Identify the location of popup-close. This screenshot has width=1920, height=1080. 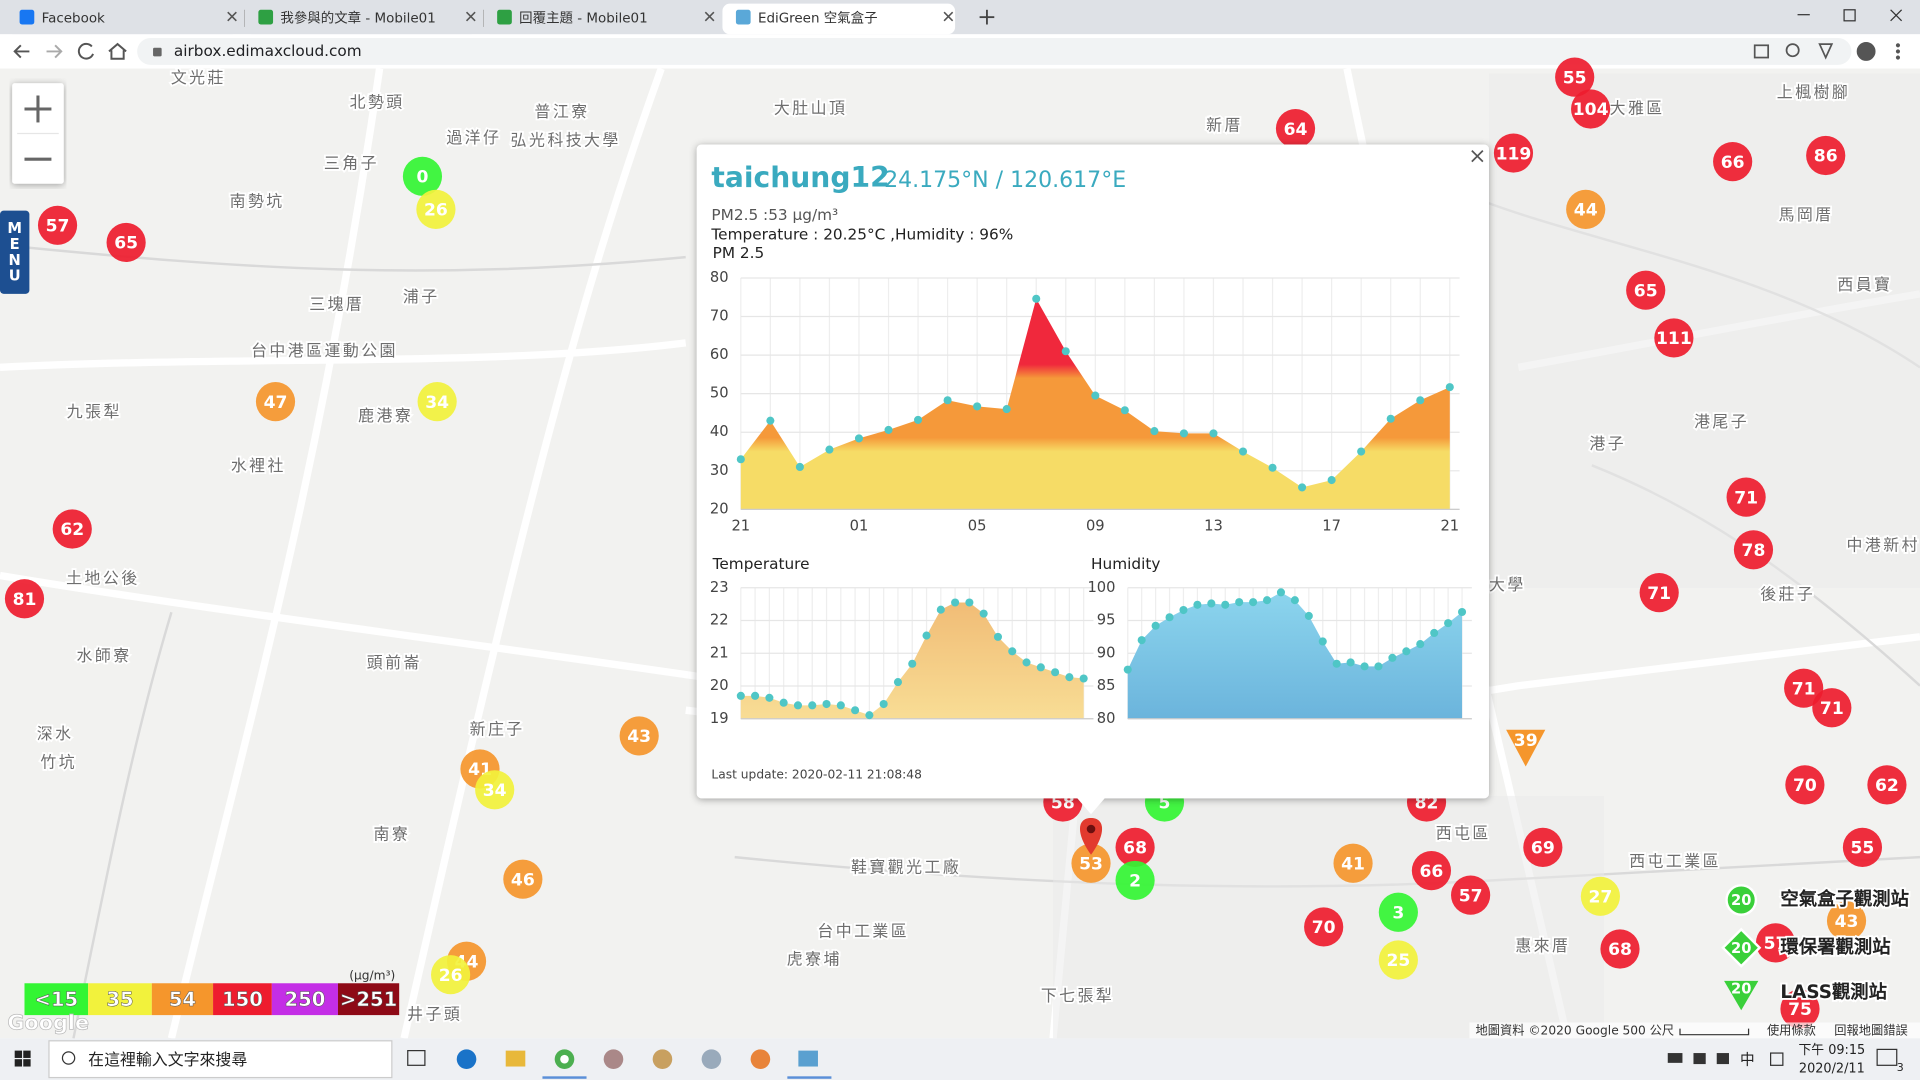
(1477, 156).